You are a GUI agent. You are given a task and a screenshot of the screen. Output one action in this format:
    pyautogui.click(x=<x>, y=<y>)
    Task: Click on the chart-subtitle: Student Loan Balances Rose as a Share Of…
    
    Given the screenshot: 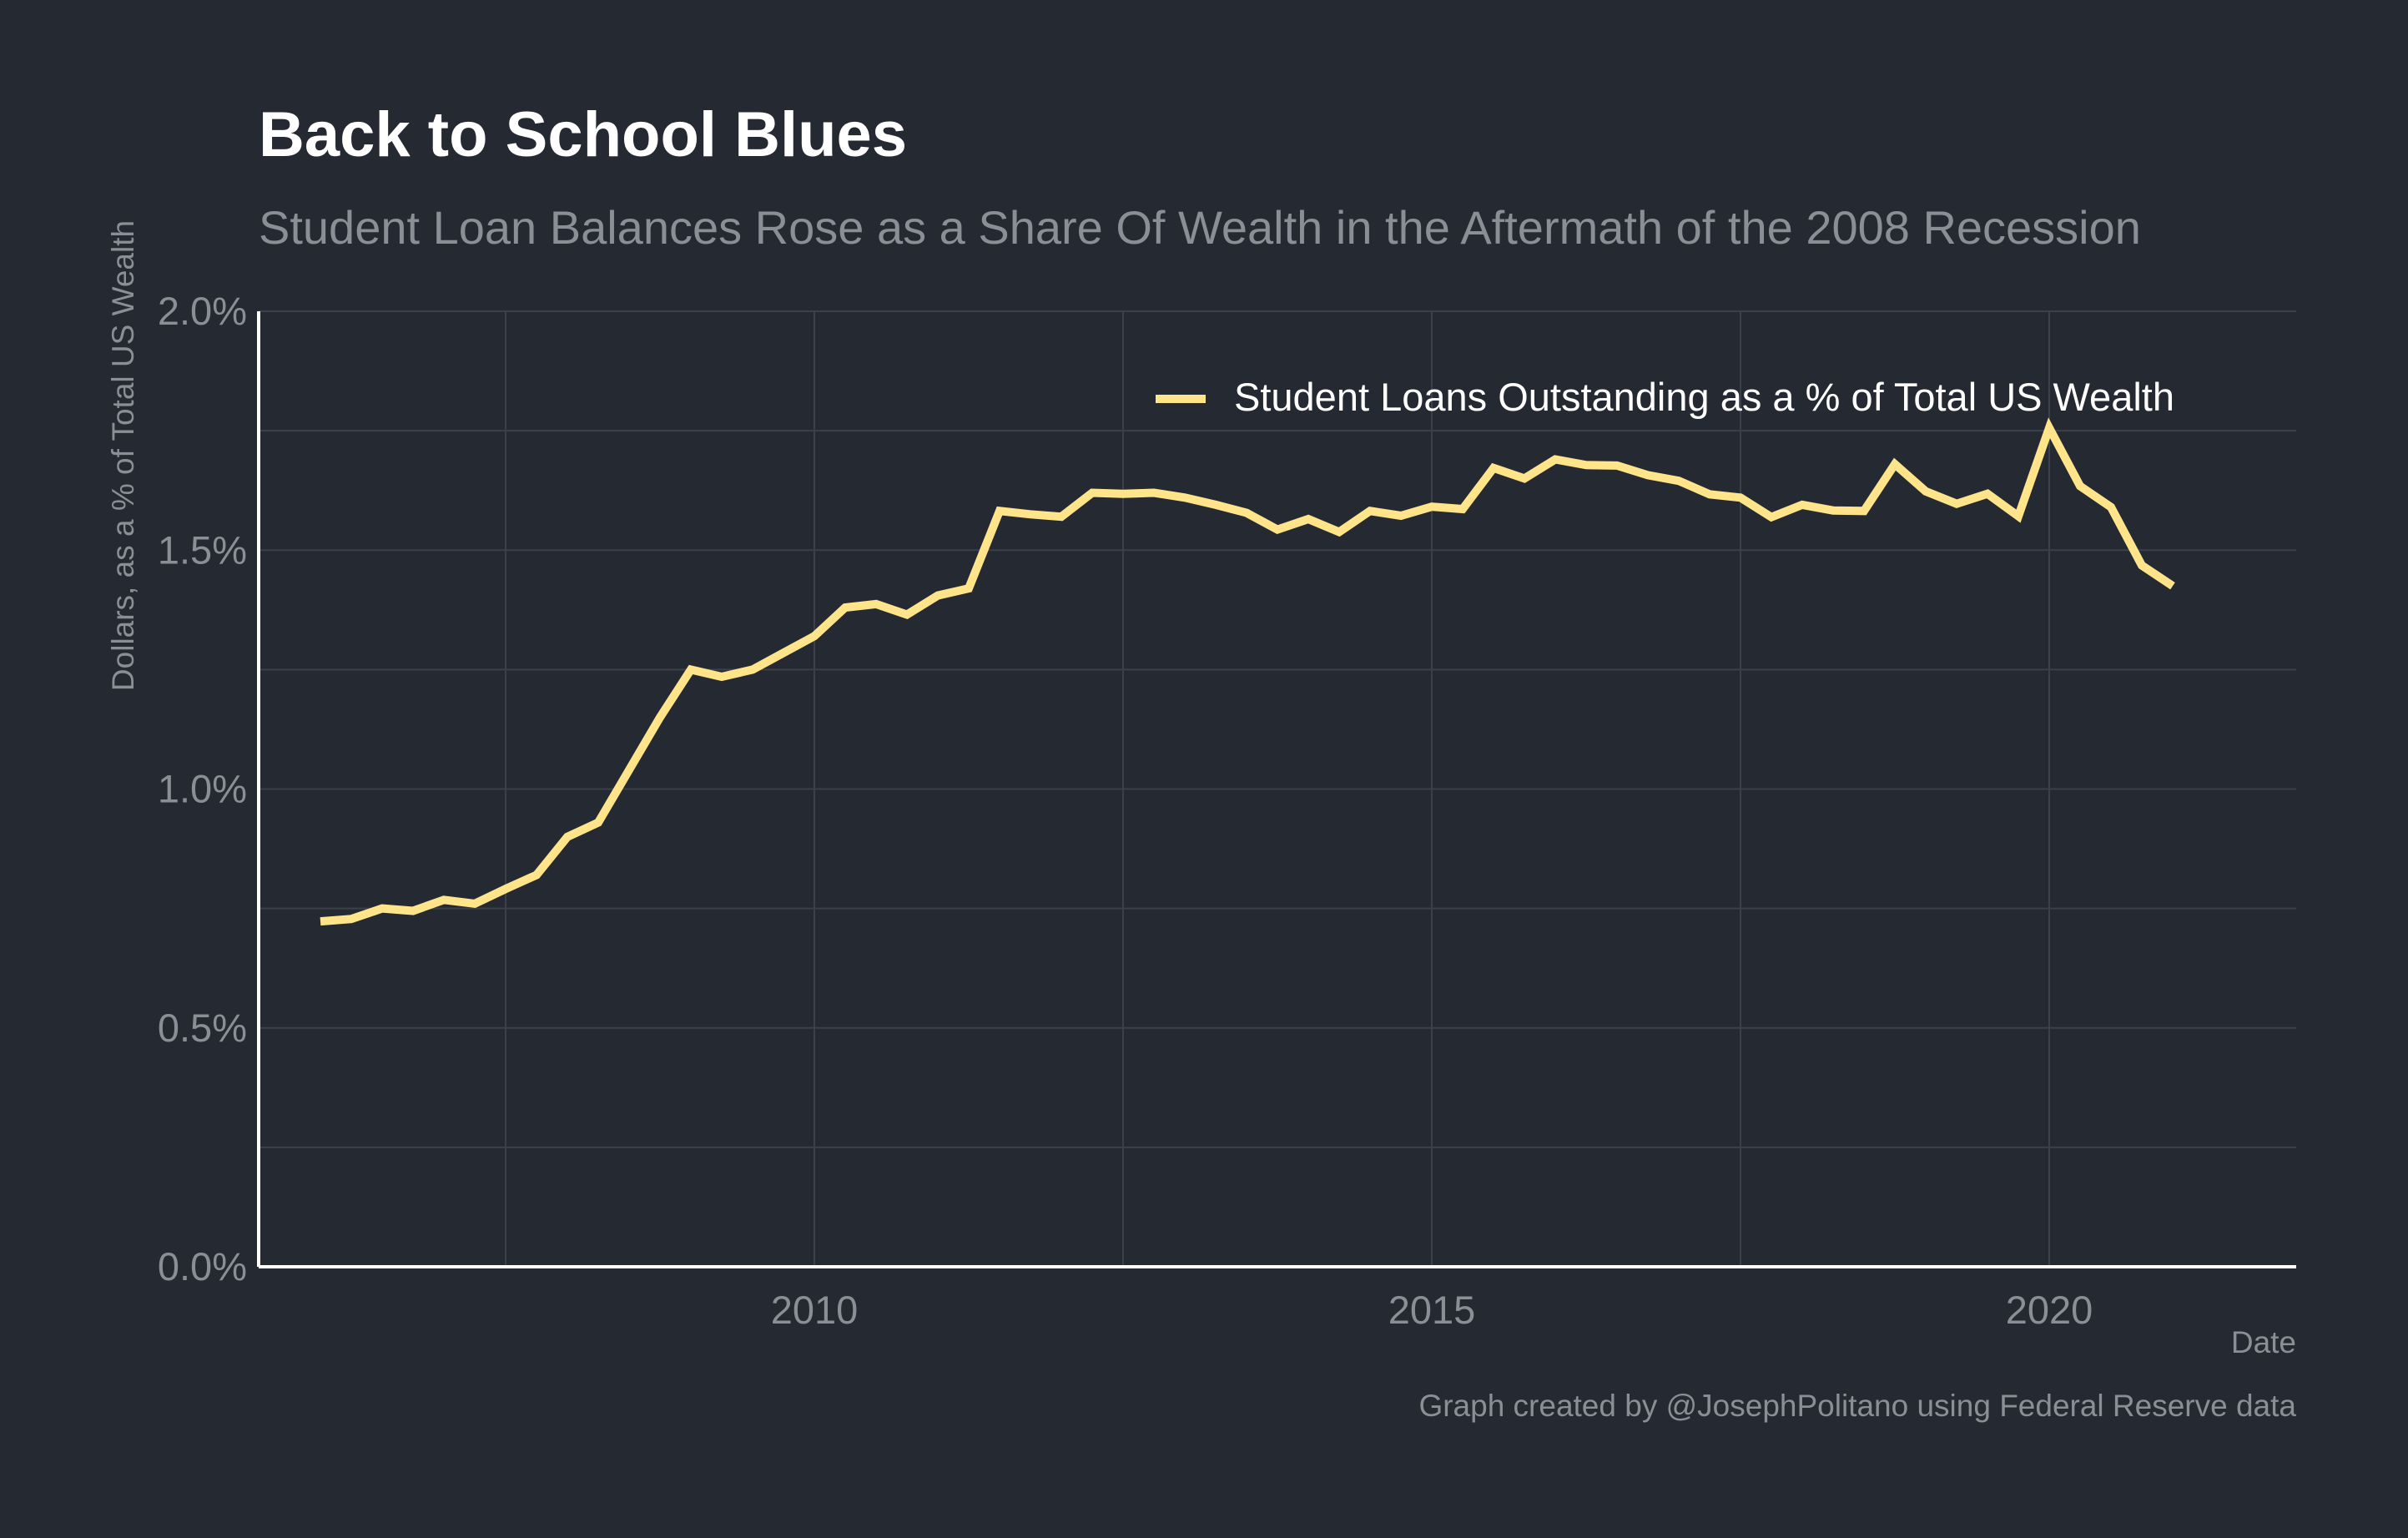 What is the action you would take?
    pyautogui.click(x=1200, y=227)
    